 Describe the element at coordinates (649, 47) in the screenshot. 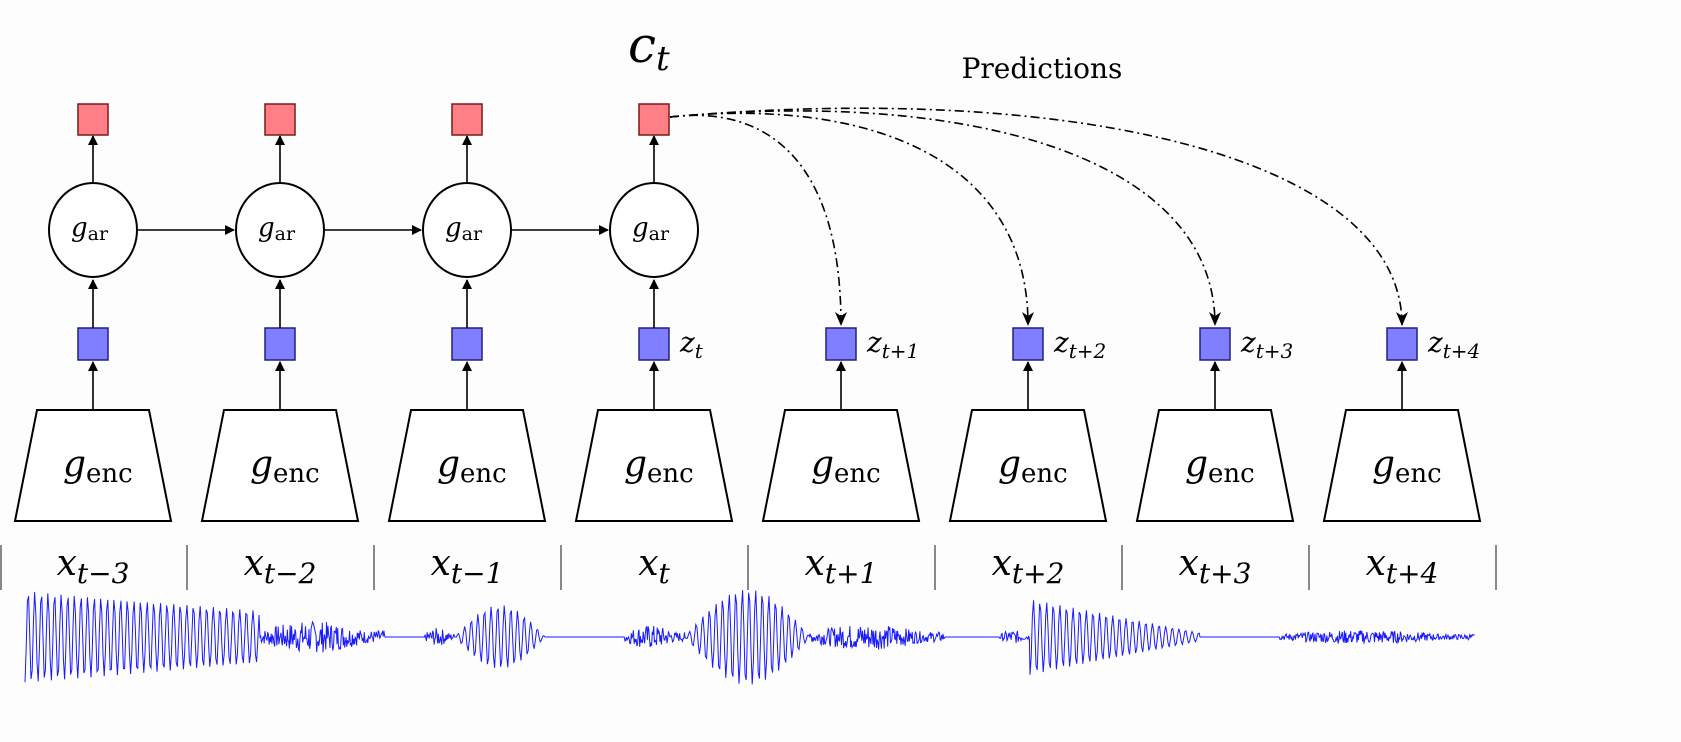

I see `context-label: ct` at that location.